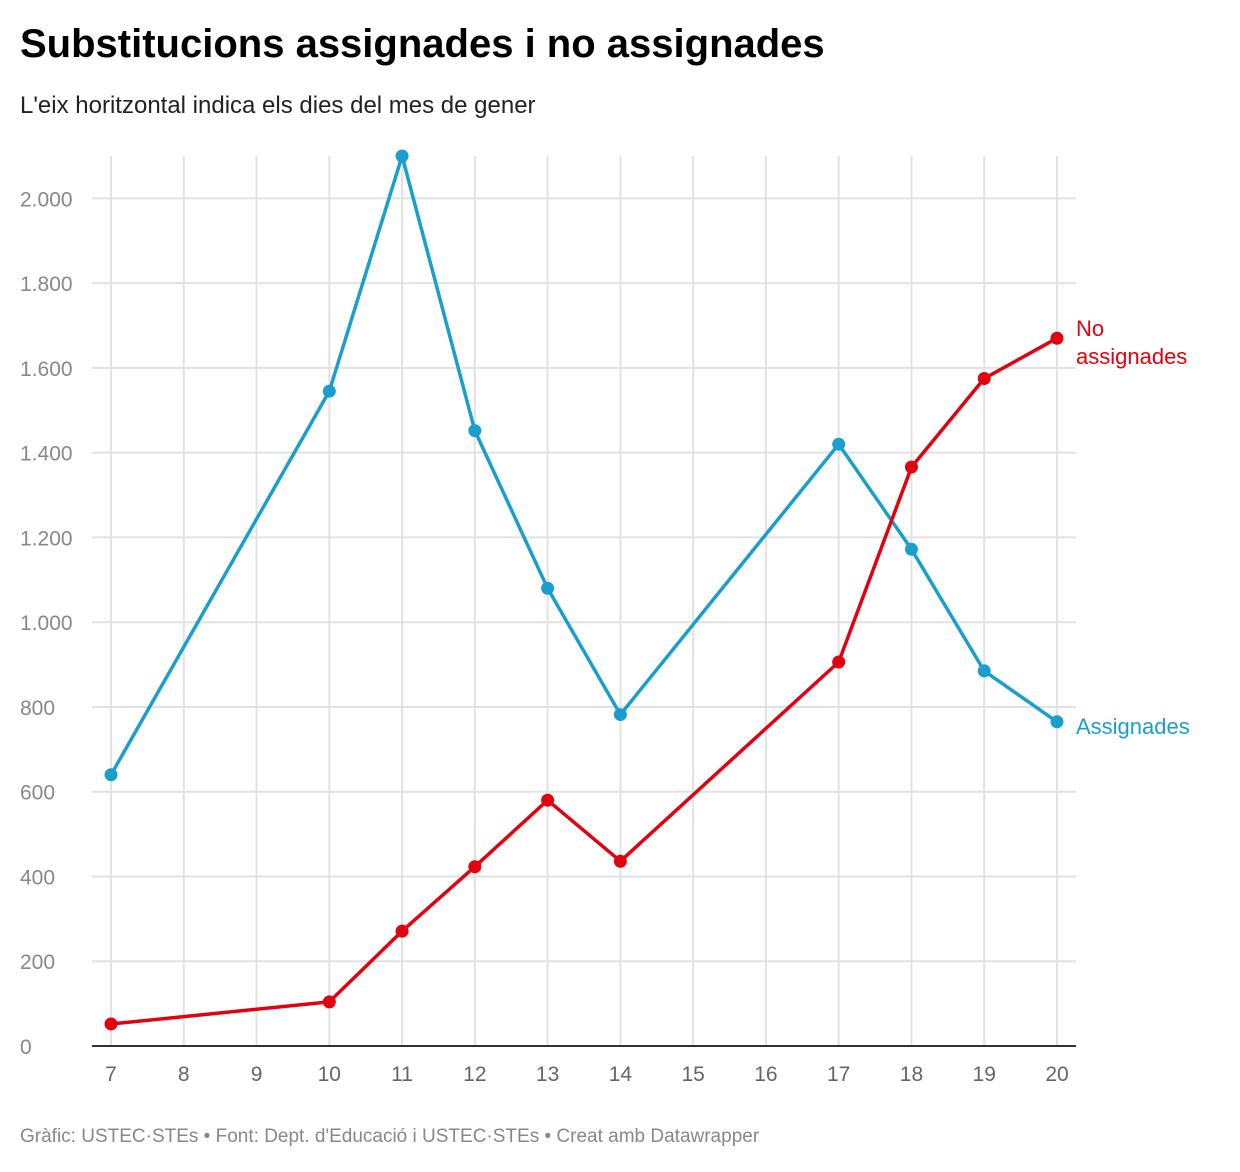  Describe the element at coordinates (765, 1074) in the screenshot. I see `x-tick-label: 16` at that location.